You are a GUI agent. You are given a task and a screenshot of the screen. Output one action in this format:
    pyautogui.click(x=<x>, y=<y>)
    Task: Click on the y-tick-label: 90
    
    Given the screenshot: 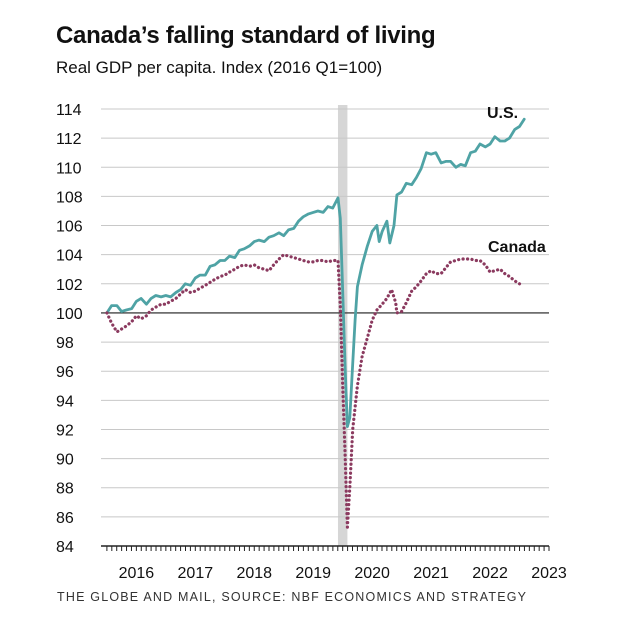 What is the action you would take?
    pyautogui.click(x=65, y=460)
    